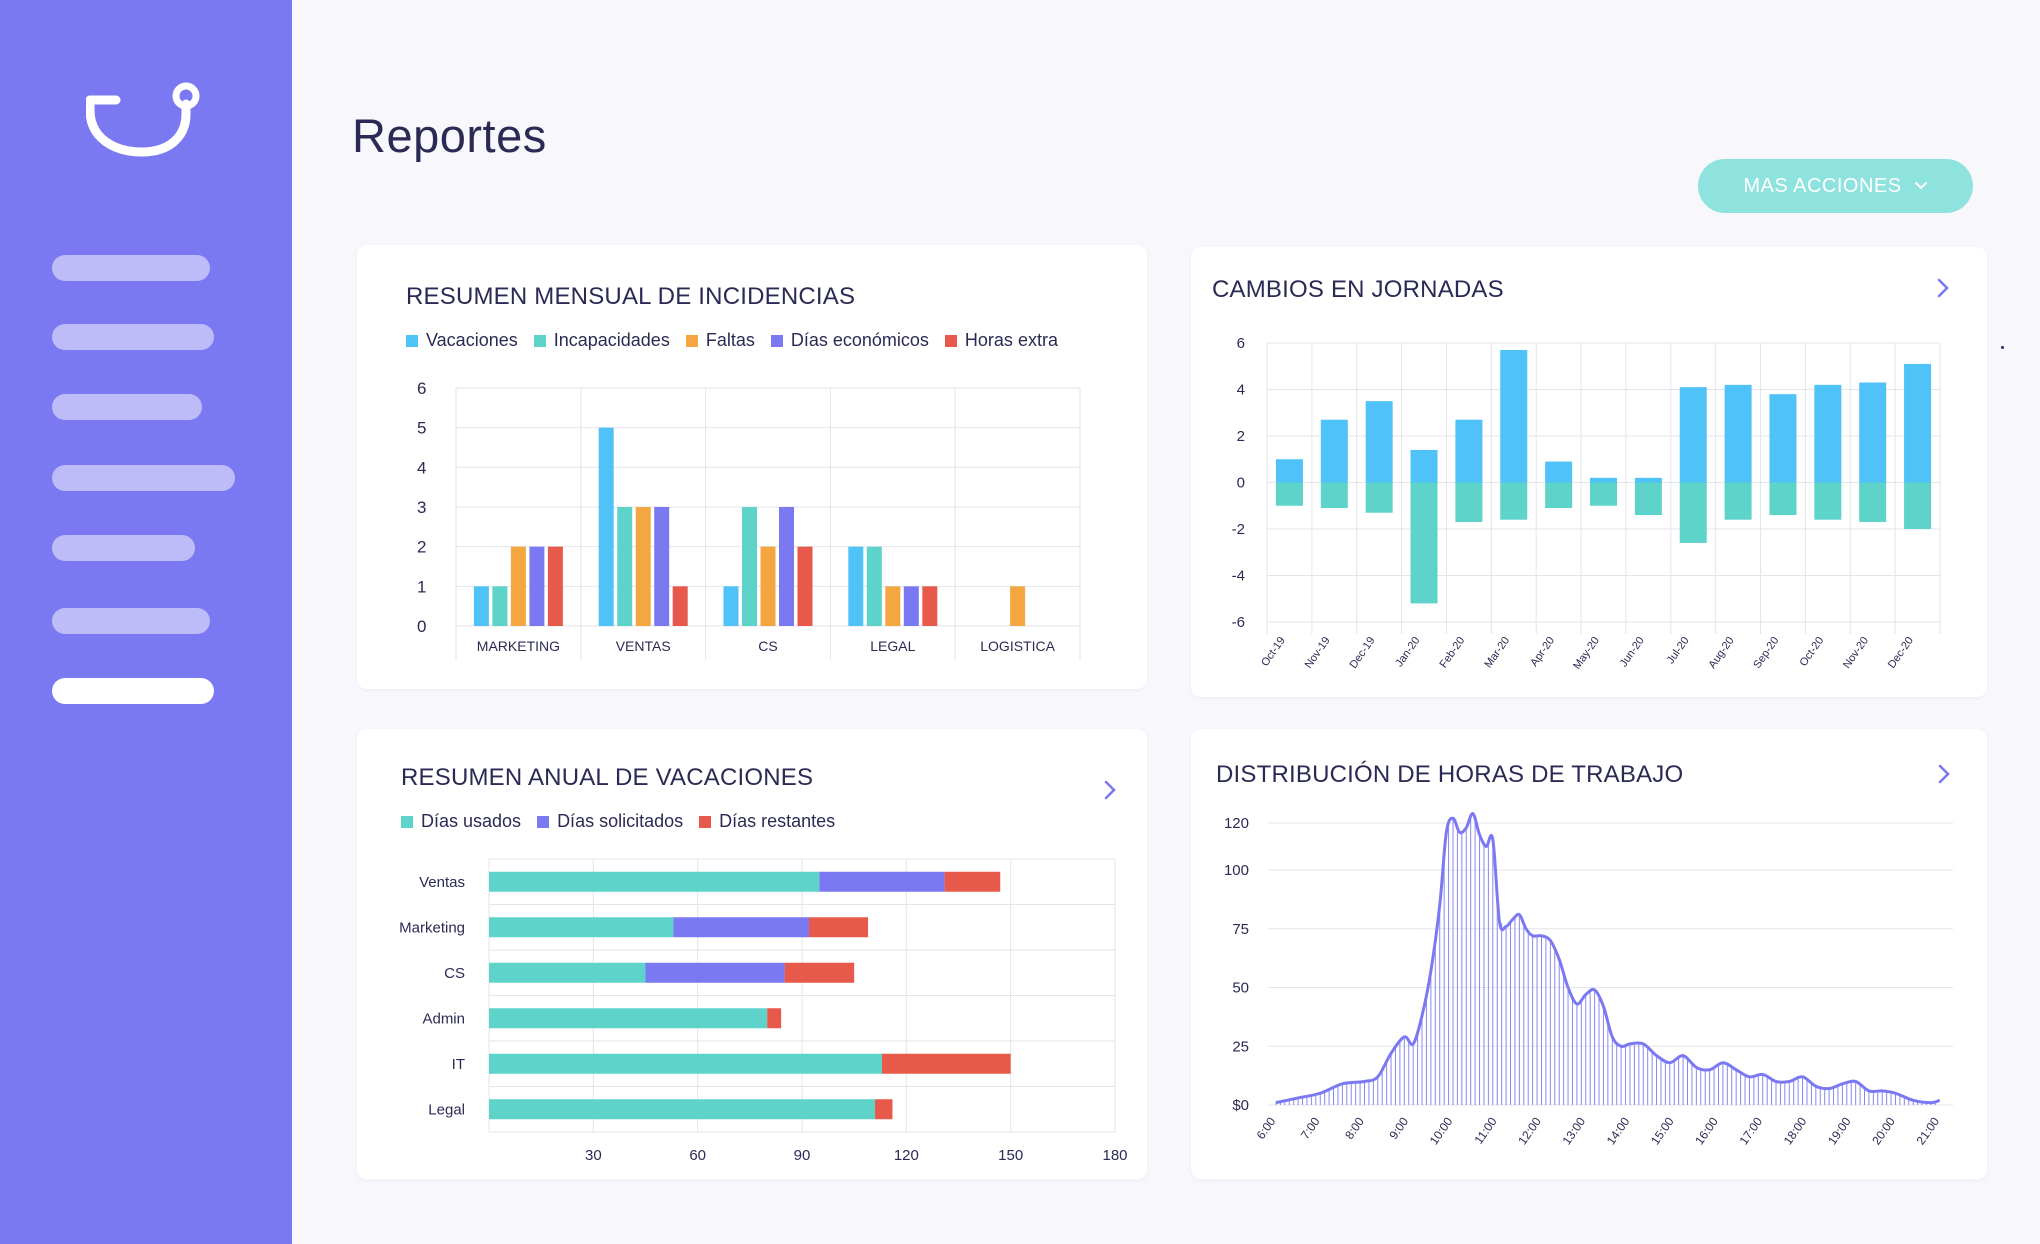 This screenshot has height=1244, width=2040. Describe the element at coordinates (643, 646) in the screenshot. I see `x-tick-label: VENTAS` at that location.